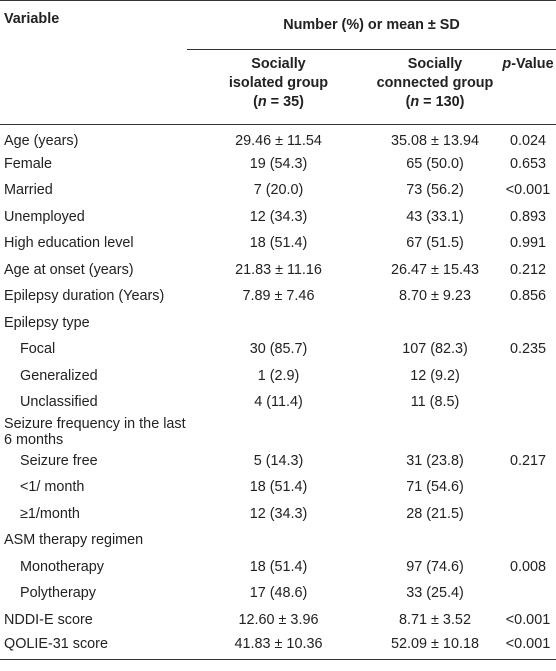 The image size is (556, 671). I want to click on row-label: Generalized, so click(59, 375).